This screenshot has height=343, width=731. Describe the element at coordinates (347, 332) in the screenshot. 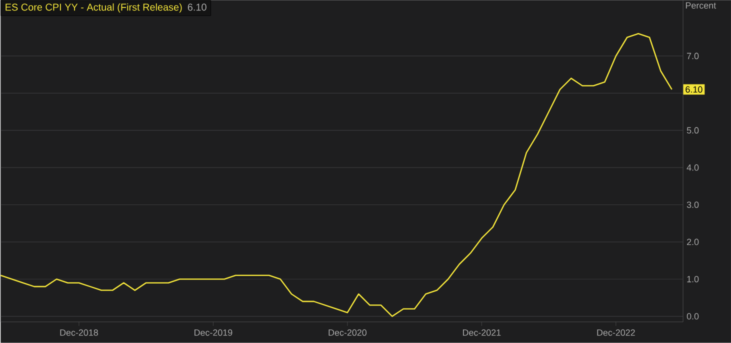

I see `x-tick-label: Dec-2020` at that location.